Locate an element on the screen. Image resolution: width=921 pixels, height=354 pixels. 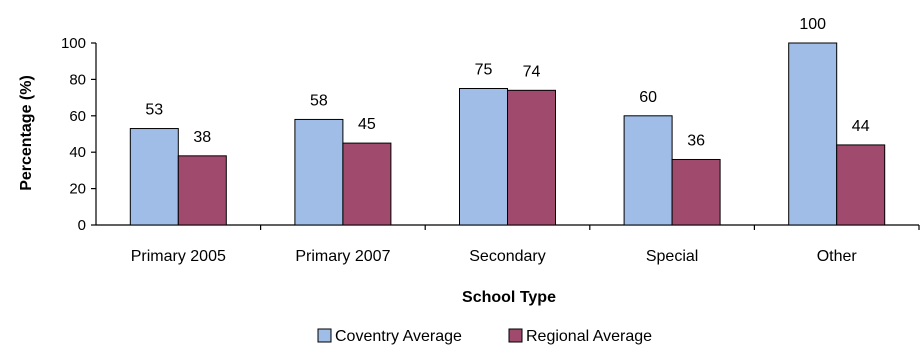
data-label: 36 is located at coordinates (696, 140).